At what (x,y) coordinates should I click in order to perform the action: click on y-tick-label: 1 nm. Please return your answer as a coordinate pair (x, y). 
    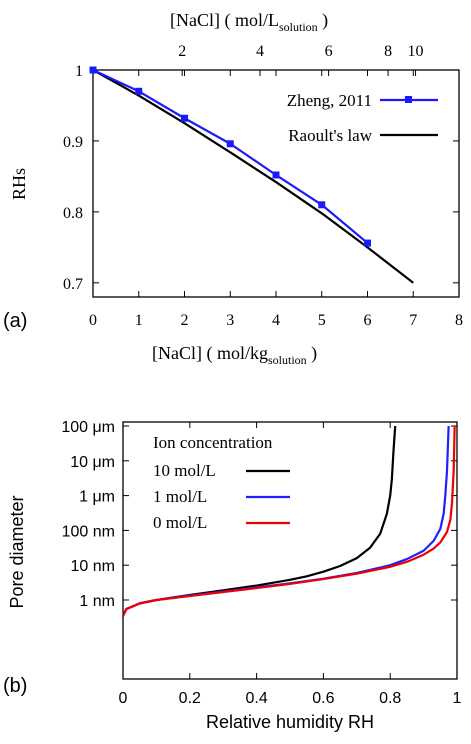
    Looking at the image, I should click on (97, 601).